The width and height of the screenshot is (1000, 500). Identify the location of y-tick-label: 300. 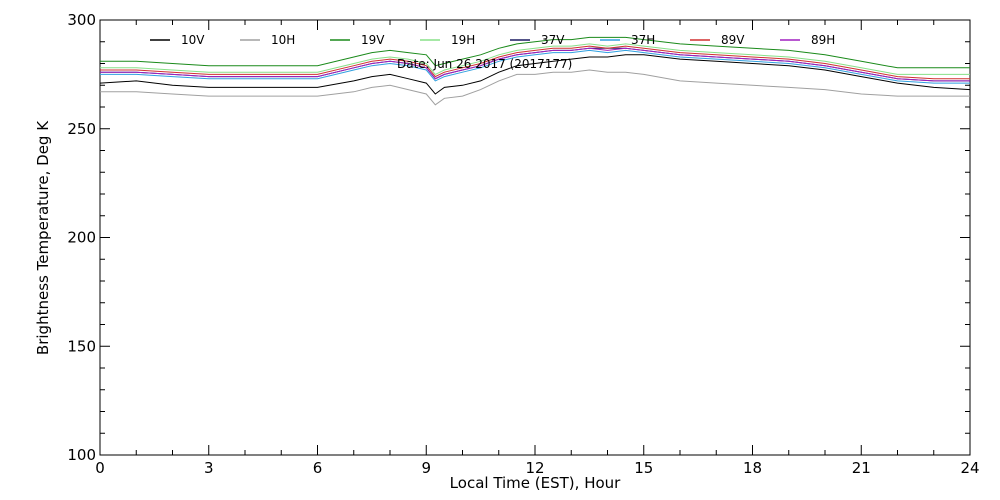
(81, 20).